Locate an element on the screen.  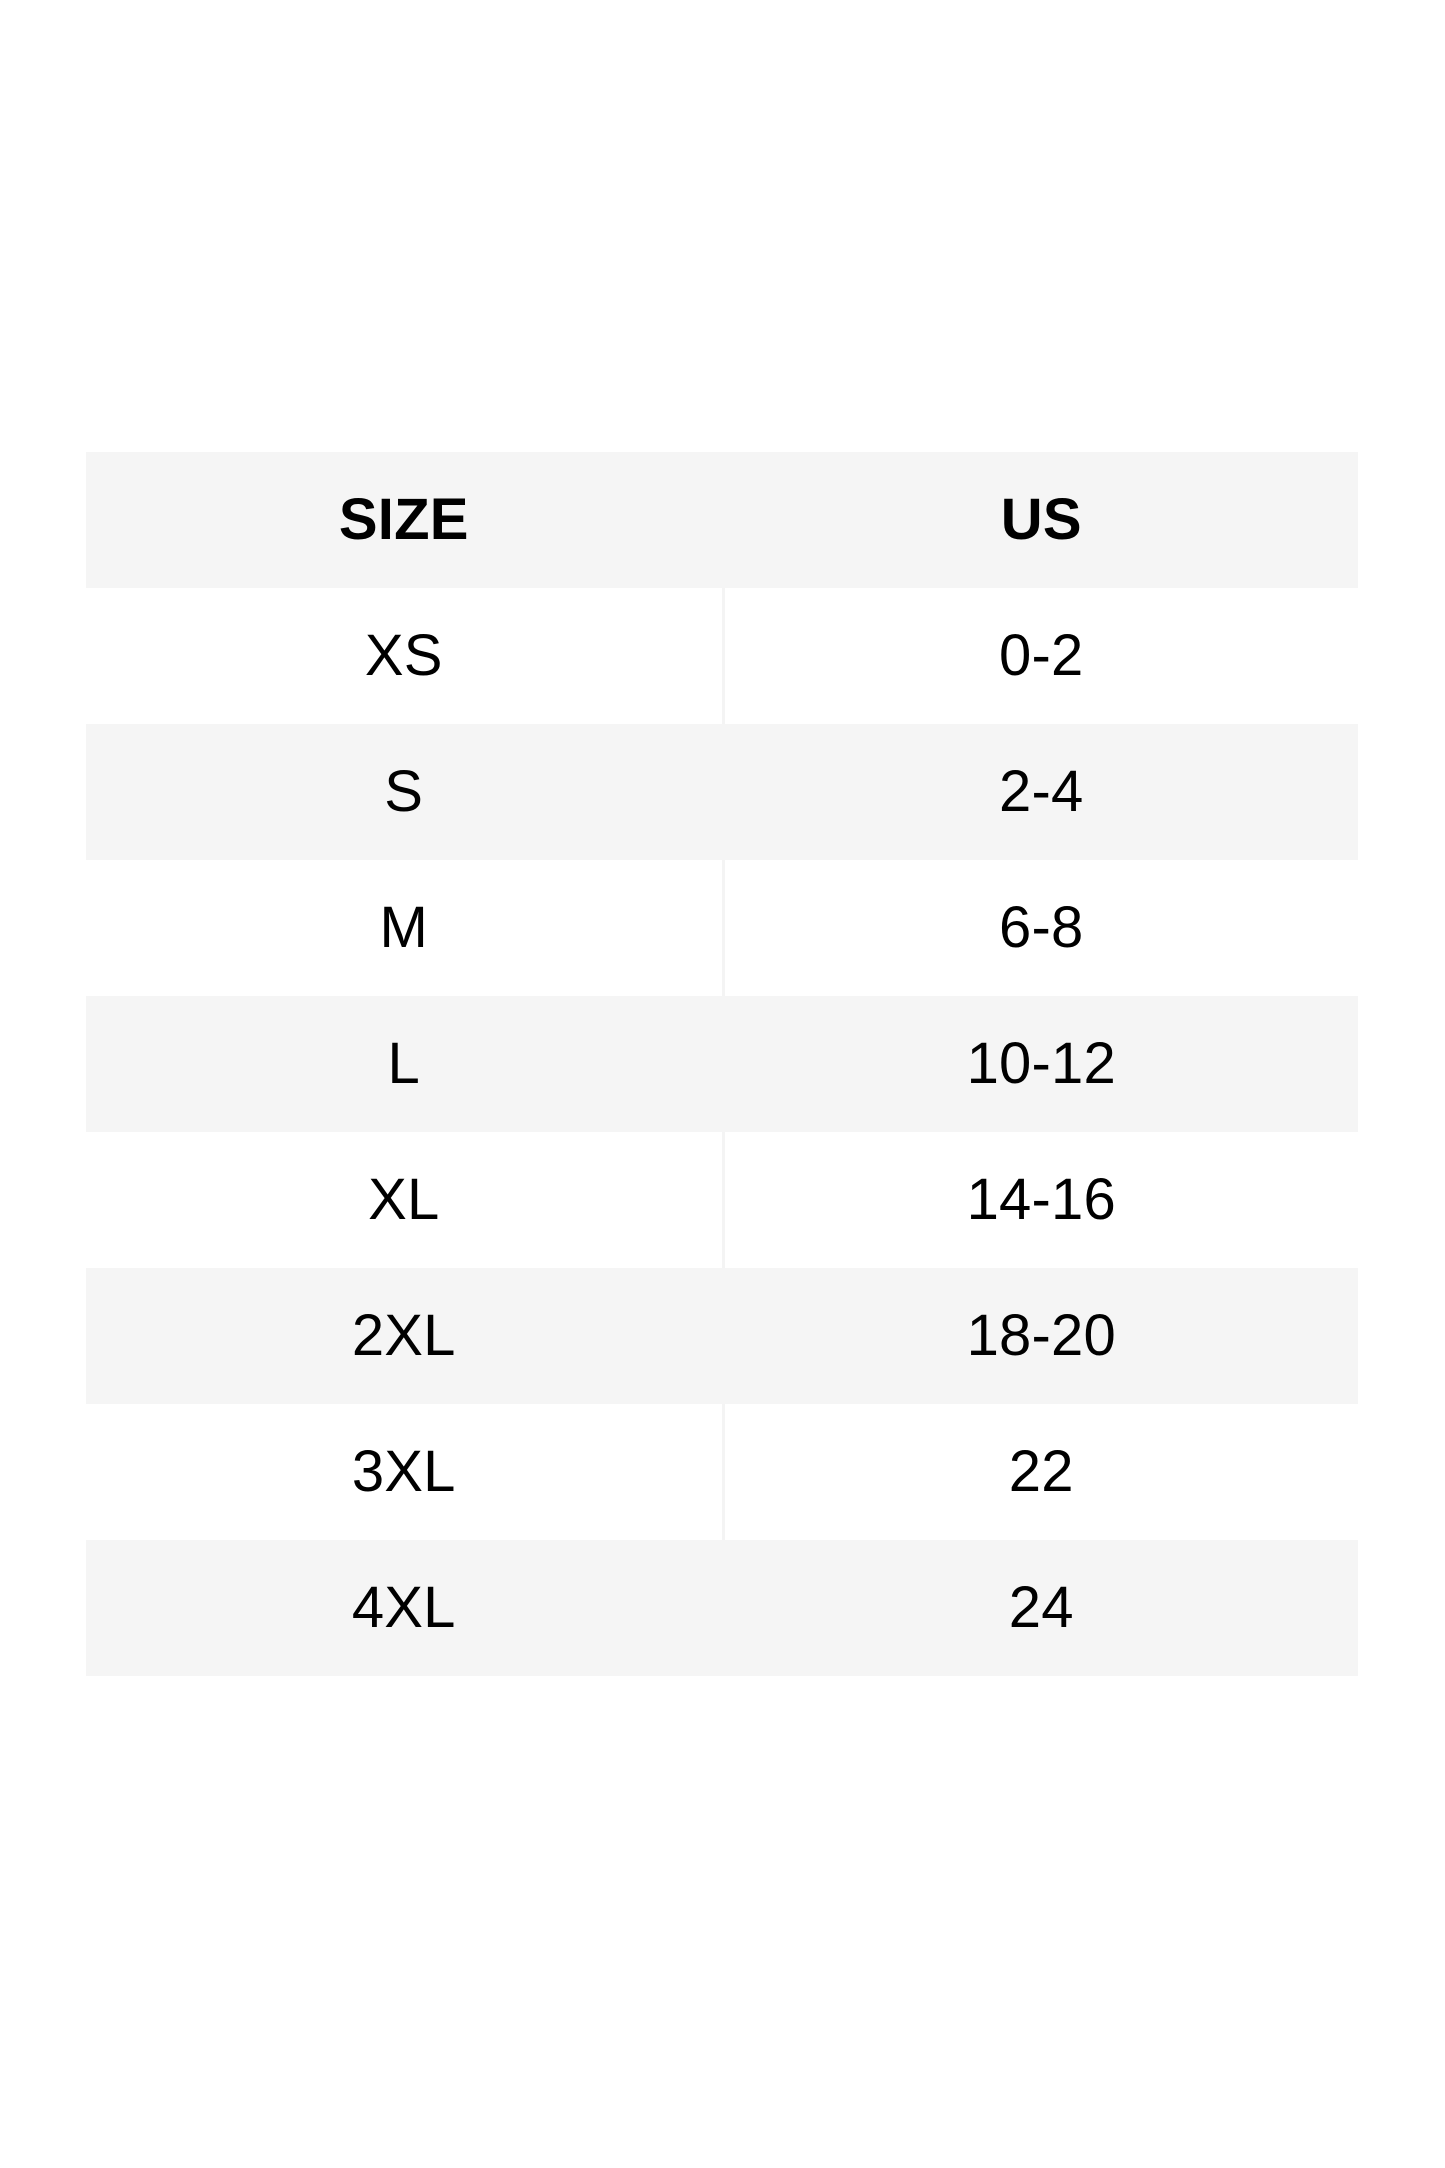
table-row: M 6-8 is located at coordinates (722, 928).